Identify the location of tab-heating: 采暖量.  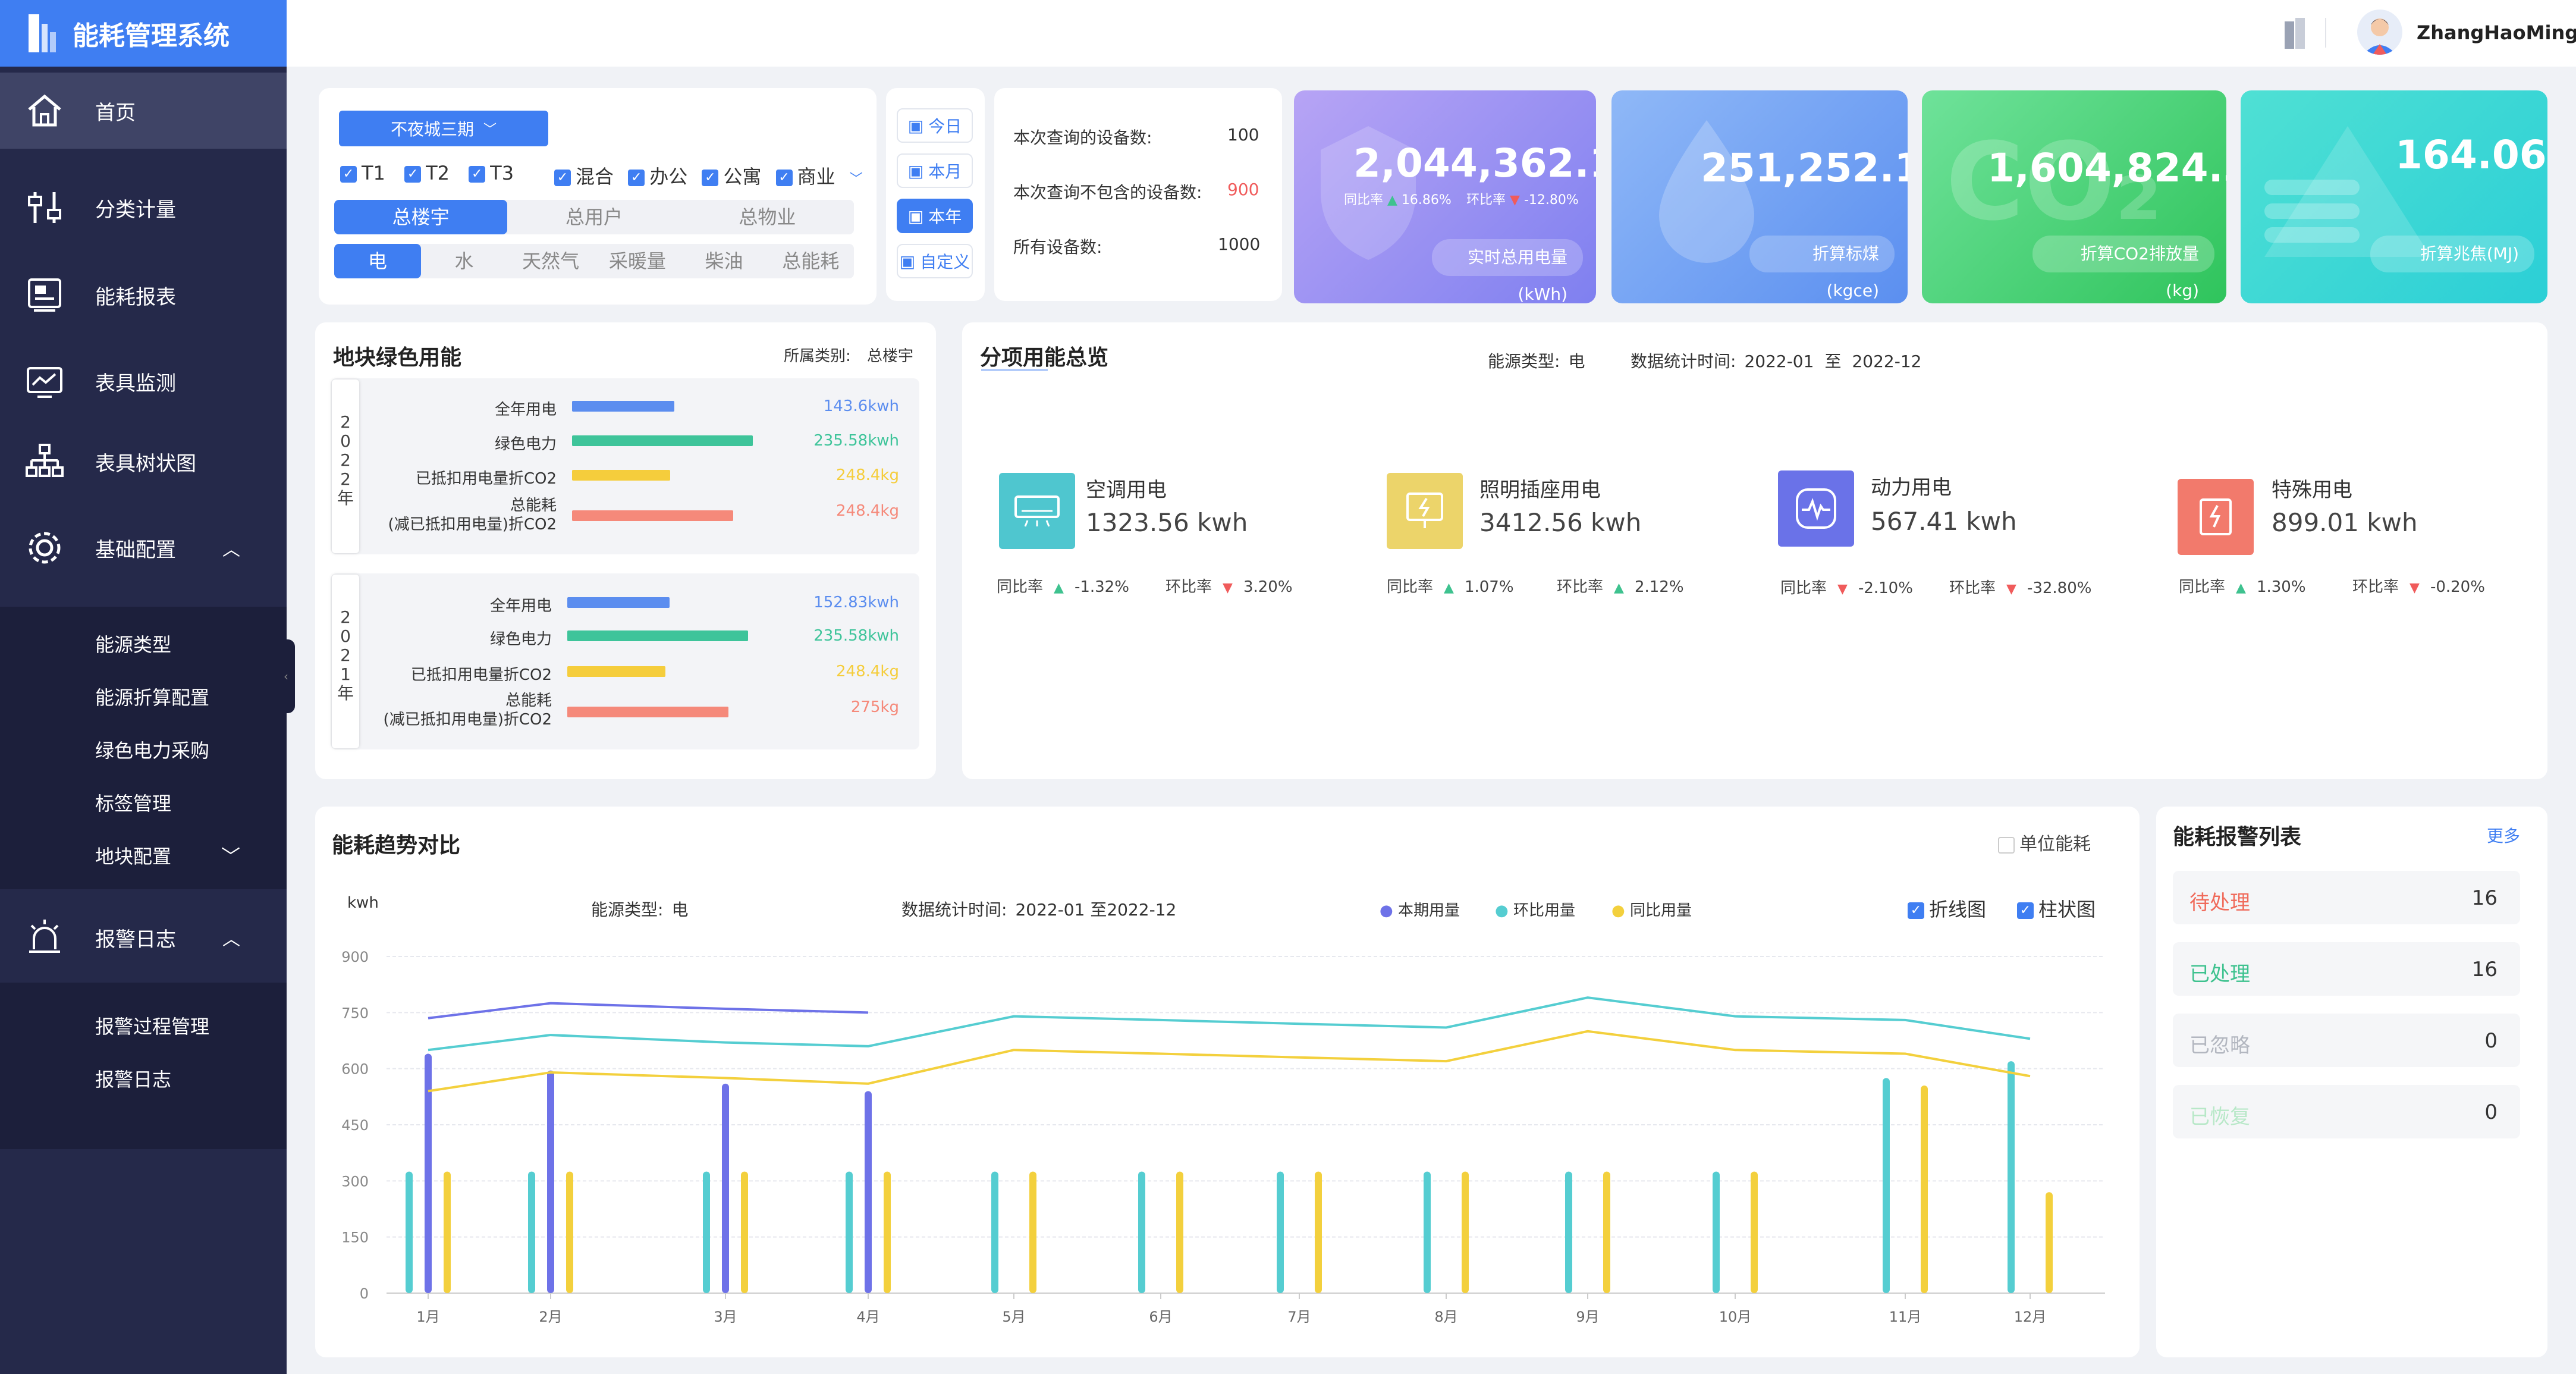
(637, 261).